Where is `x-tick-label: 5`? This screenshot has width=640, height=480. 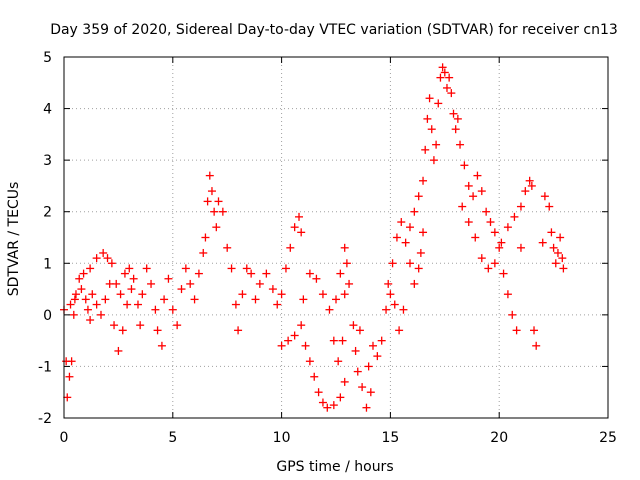 x-tick-label: 5 is located at coordinates (172, 438).